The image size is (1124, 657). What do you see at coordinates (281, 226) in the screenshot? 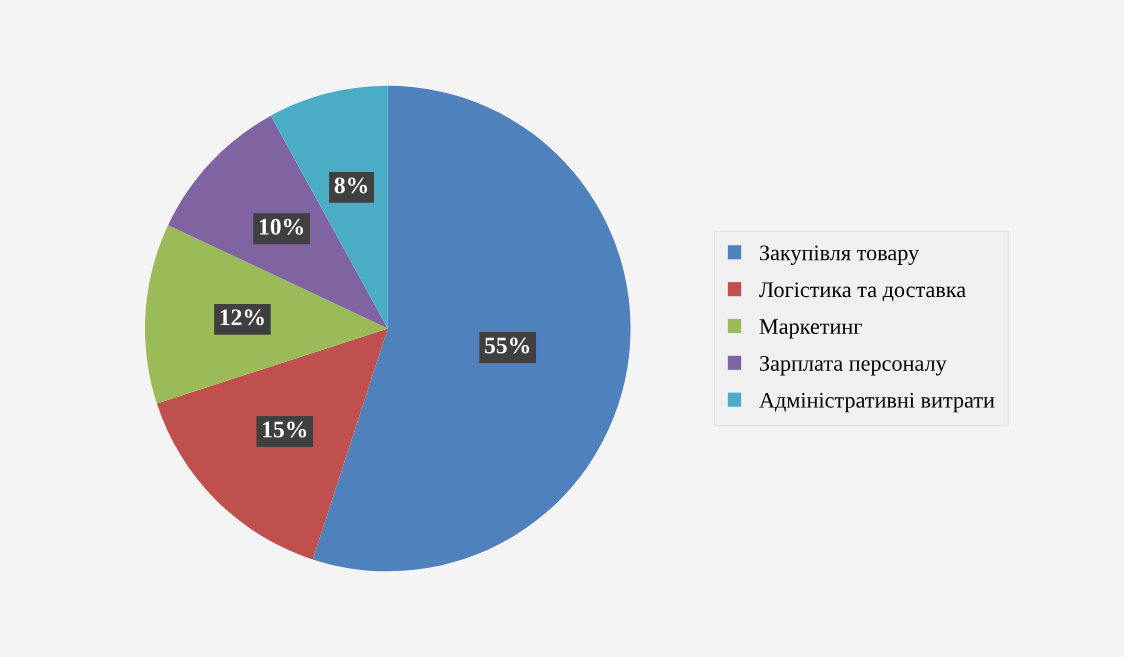
I see `data-label: 10%` at bounding box center [281, 226].